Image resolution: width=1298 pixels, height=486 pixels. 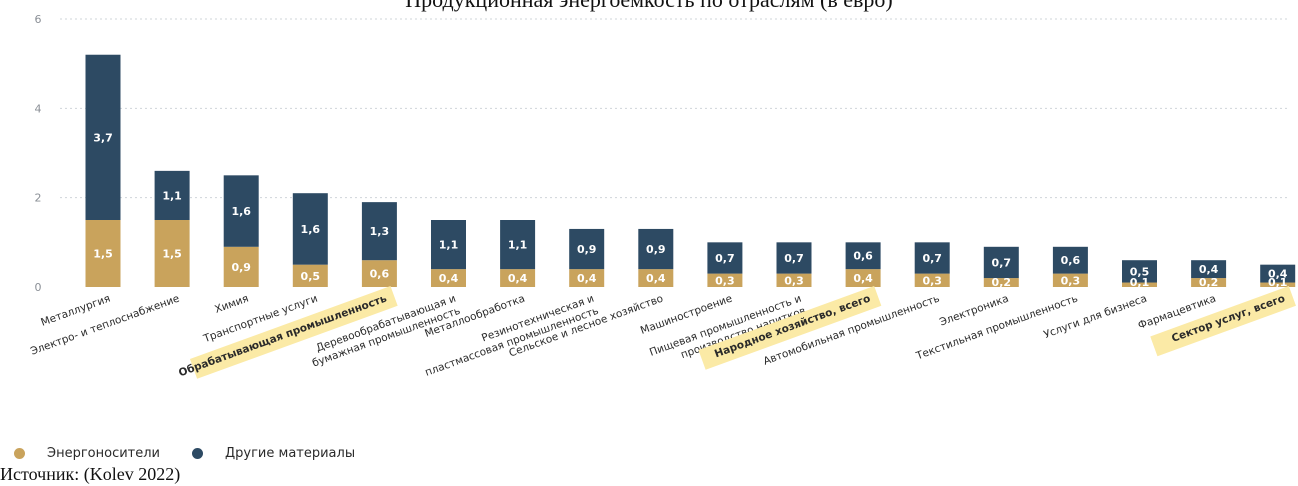 I want to click on y-tick-label: 6, so click(x=38, y=19).